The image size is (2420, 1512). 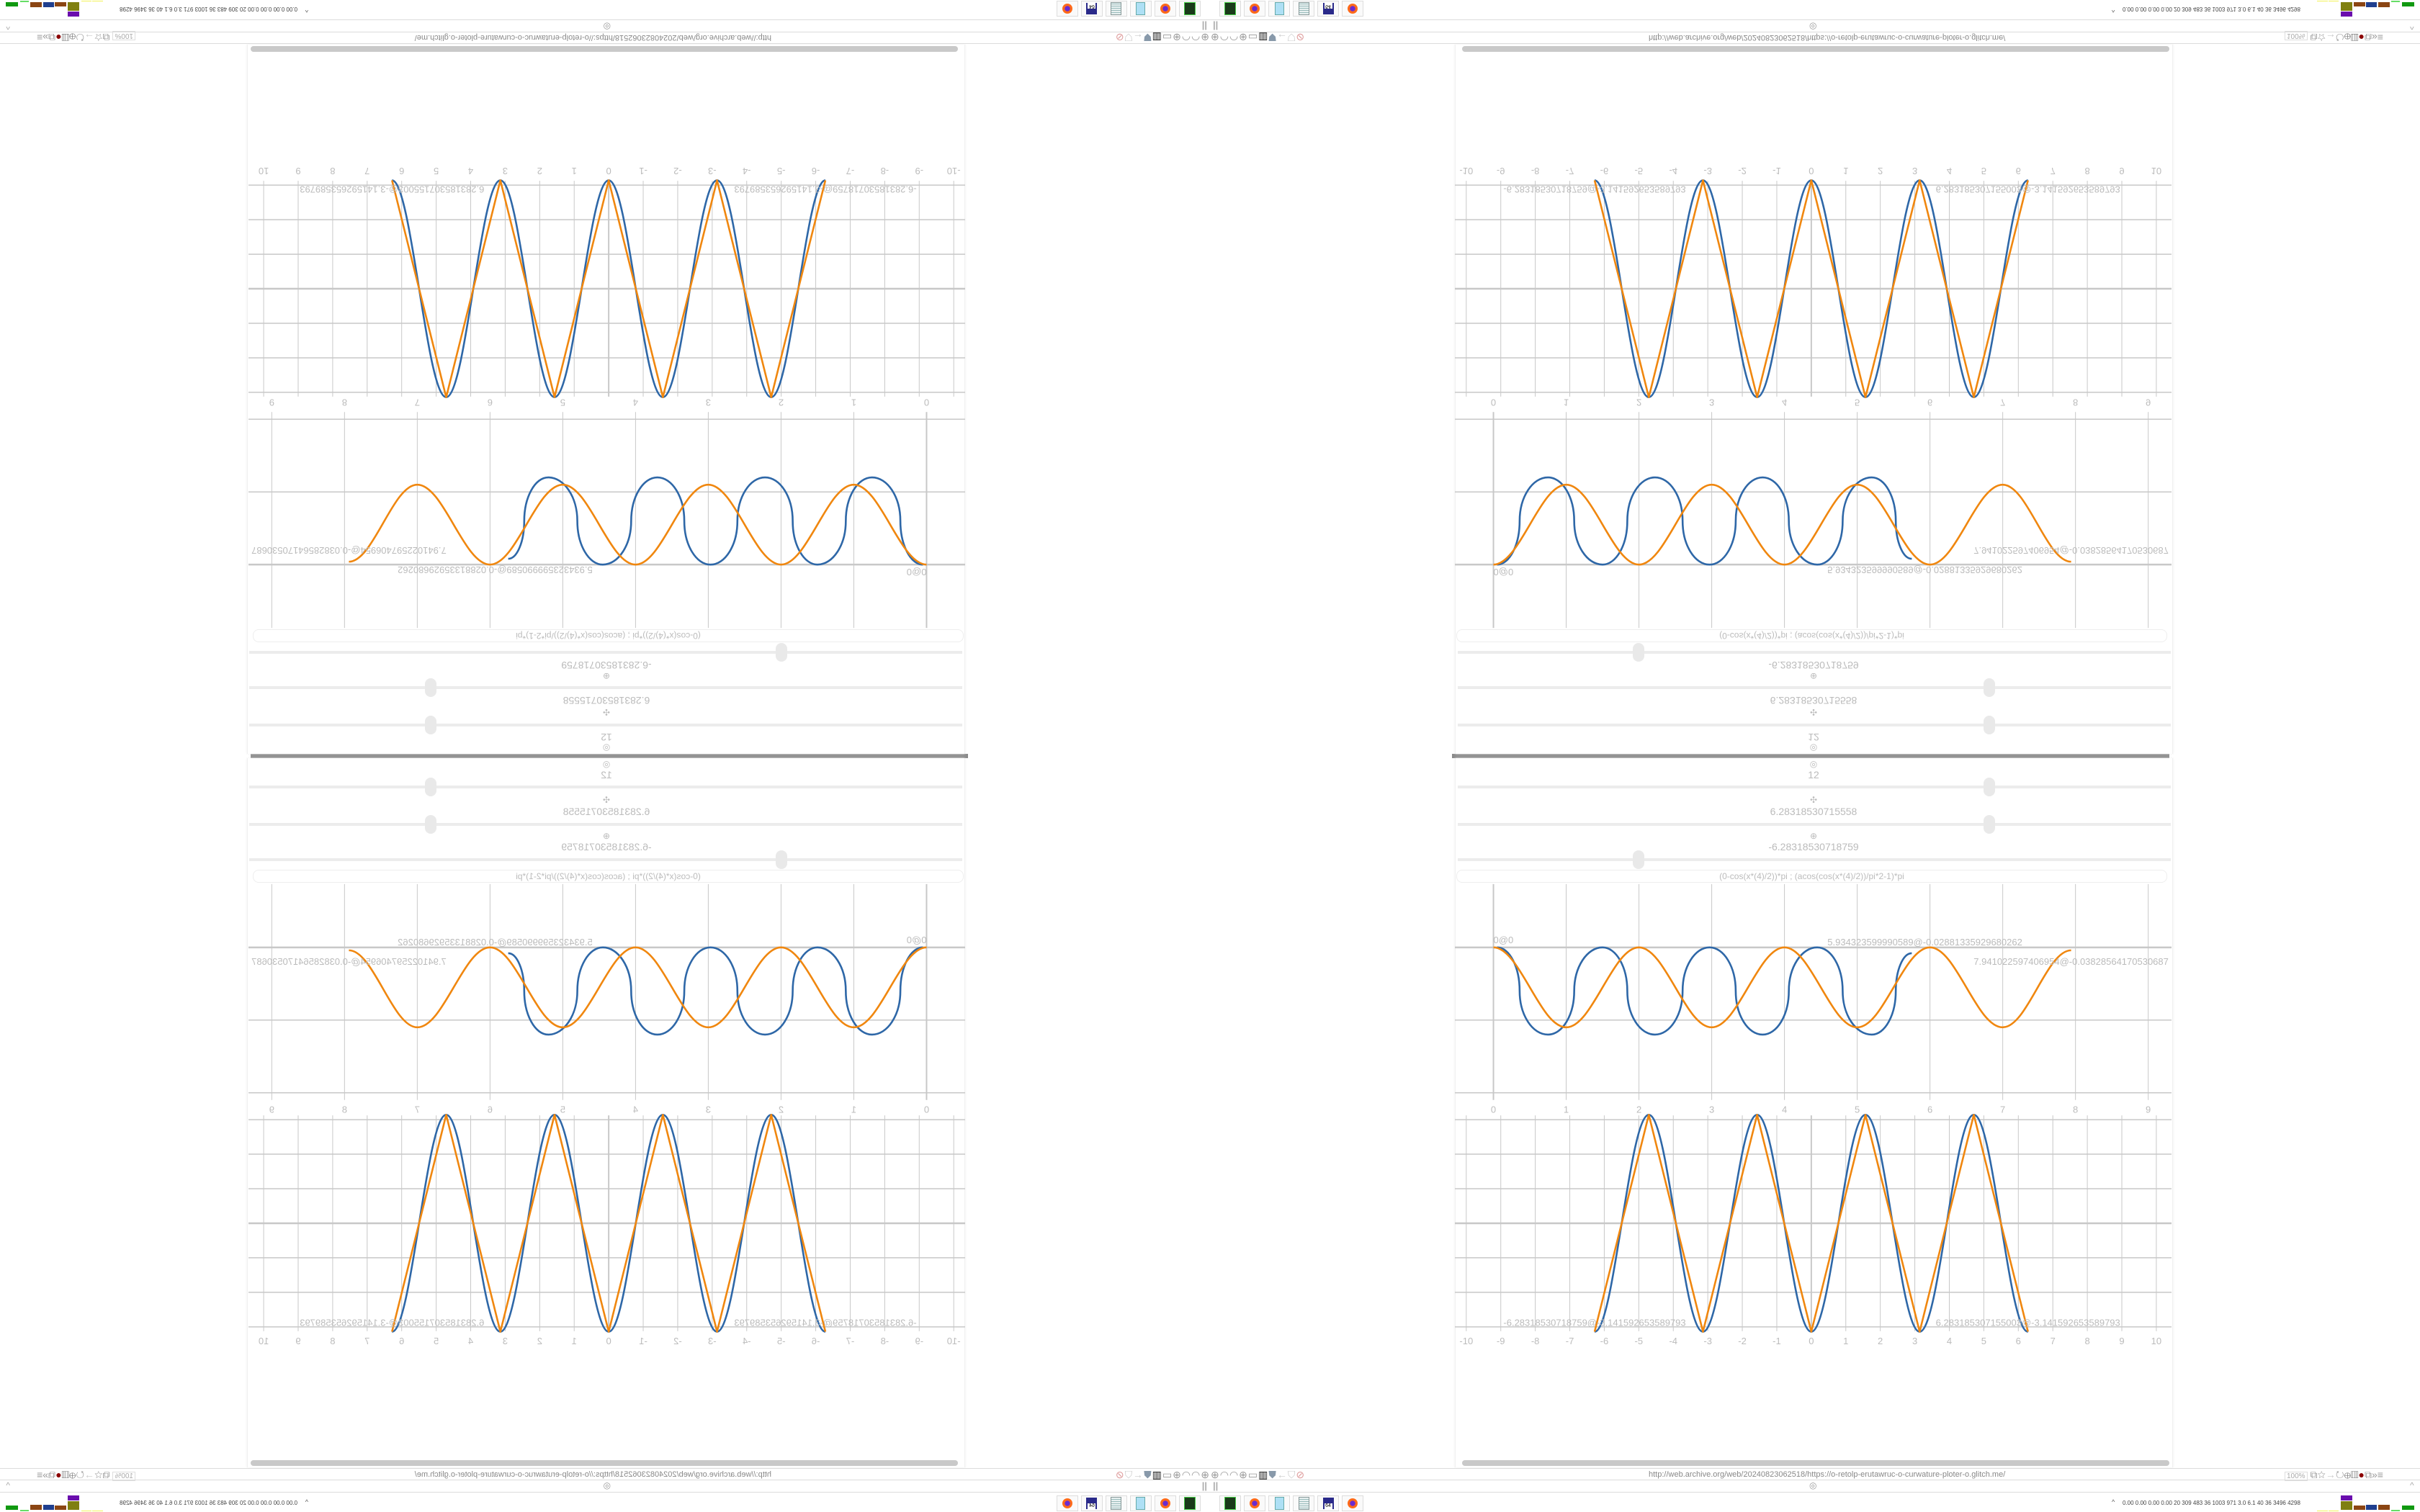 I want to click on pause-icon: ||, so click(x=1204, y=1485).